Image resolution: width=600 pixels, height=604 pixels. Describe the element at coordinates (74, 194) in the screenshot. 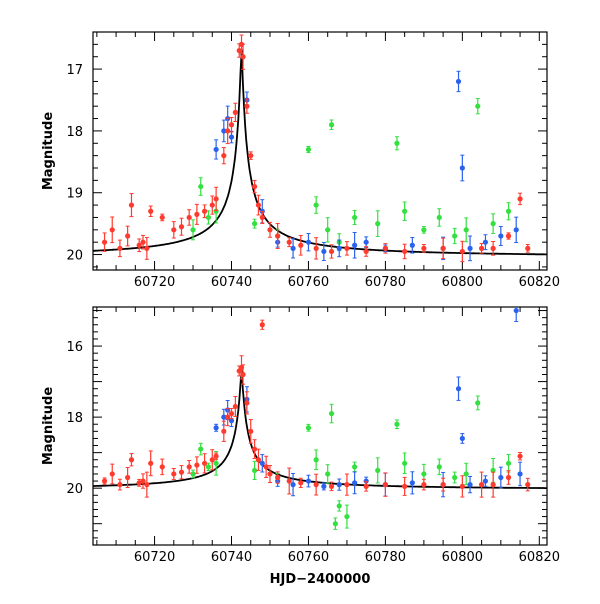

I see `y-tick-label: 19` at that location.